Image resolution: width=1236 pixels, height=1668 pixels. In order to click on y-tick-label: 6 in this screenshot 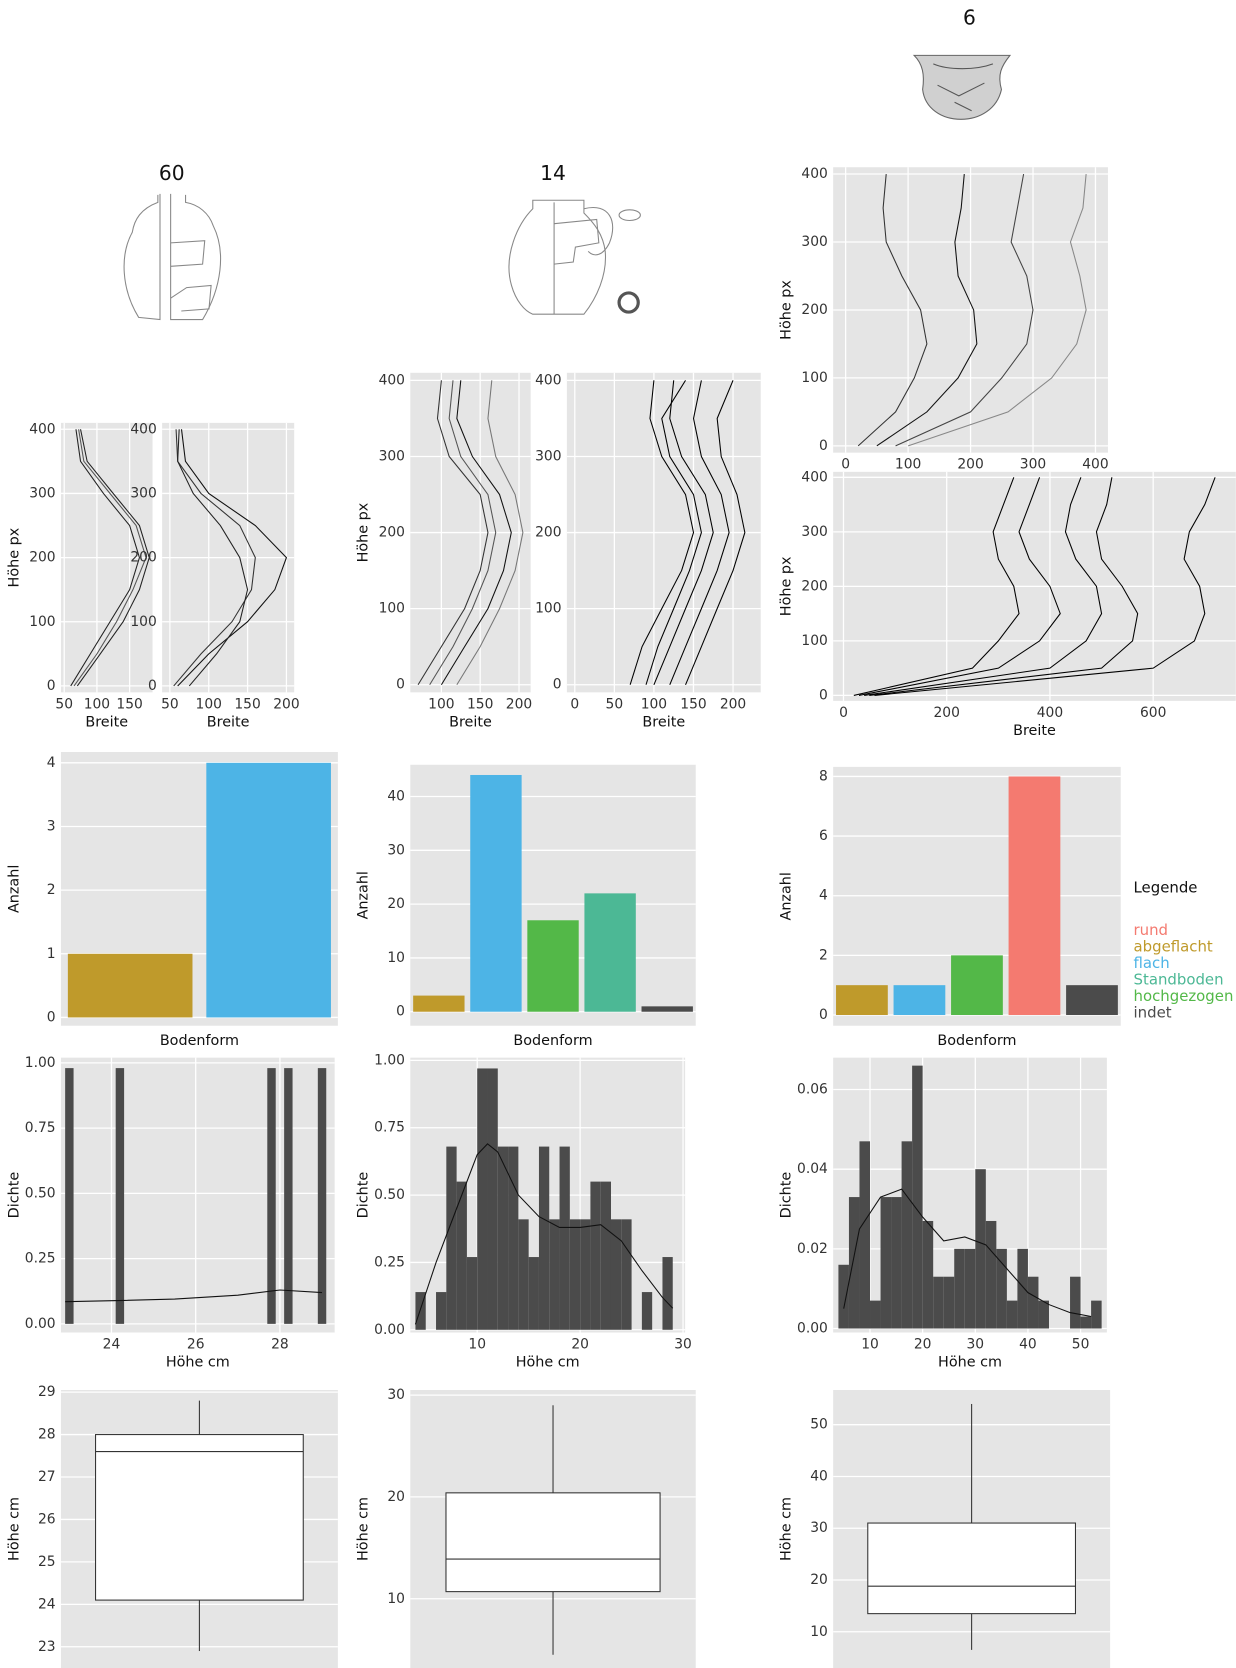, I will do `click(823, 836)`.